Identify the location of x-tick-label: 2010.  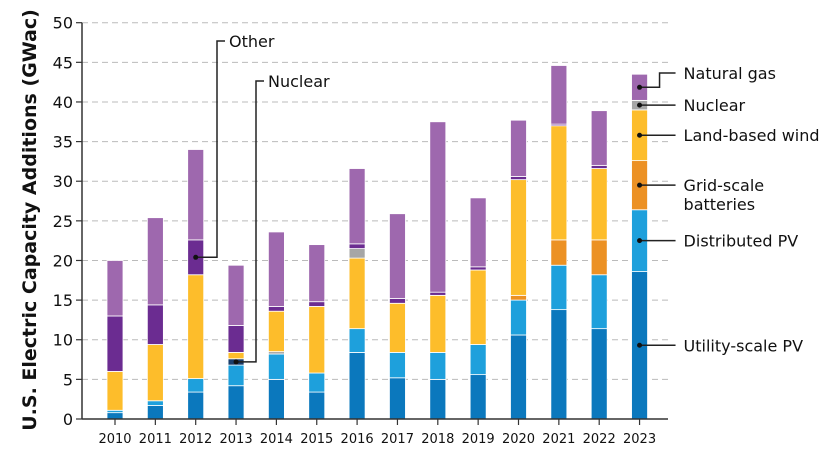
(114, 439).